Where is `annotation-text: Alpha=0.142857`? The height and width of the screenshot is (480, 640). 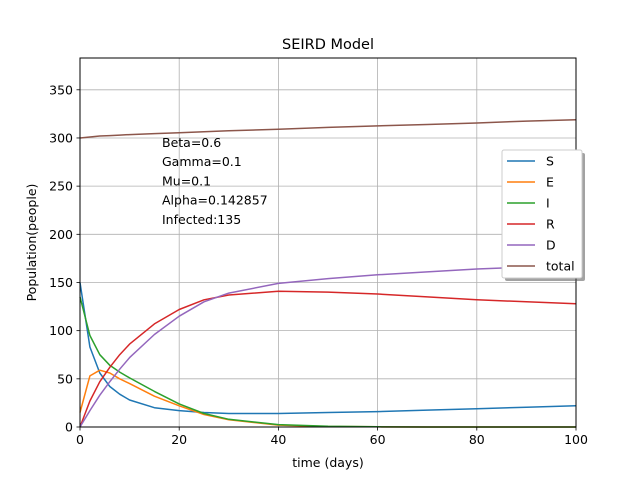
annotation-text: Alpha=0.142857 is located at coordinates (215, 200).